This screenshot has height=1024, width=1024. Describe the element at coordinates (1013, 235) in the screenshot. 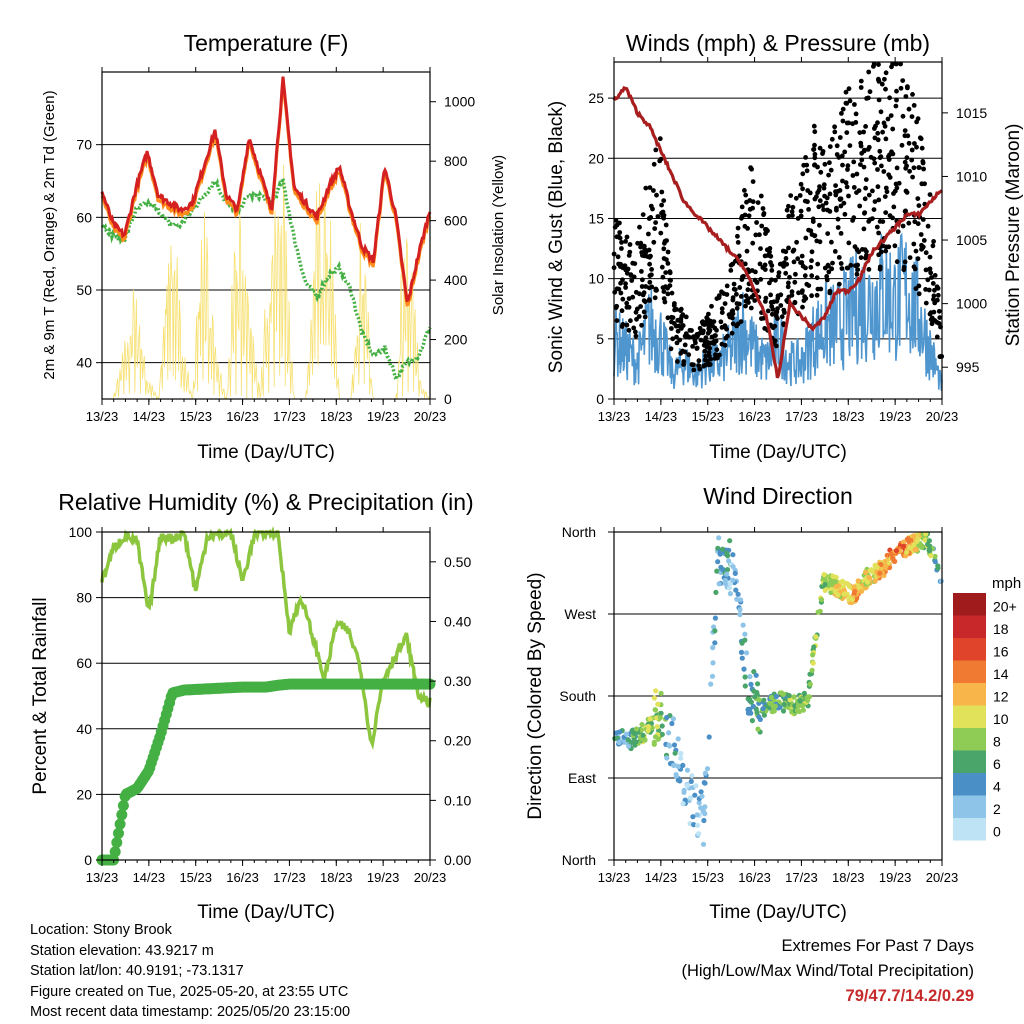

I see `winds-right-axis-label: Station Pressure (Maroon)` at that location.